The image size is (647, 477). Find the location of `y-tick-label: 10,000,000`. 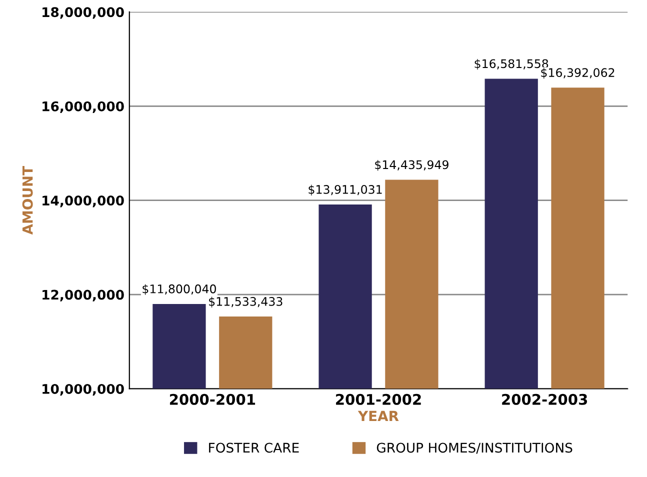

y-tick-label: 10,000,000 is located at coordinates (83, 390).